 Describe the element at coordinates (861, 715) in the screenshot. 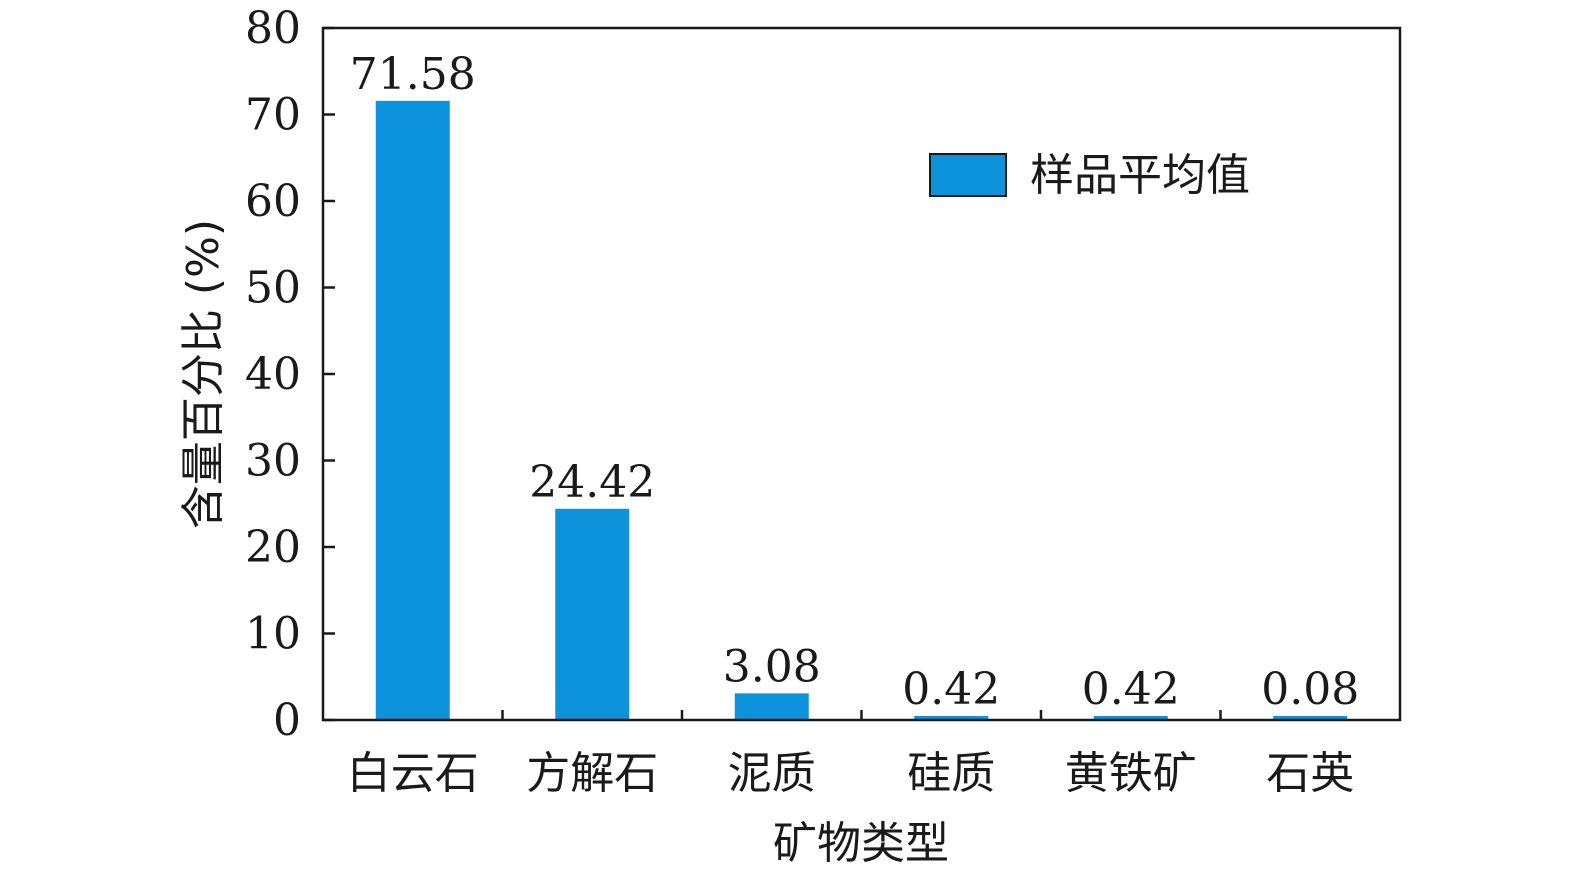

I see `x-axis-ticks` at that location.